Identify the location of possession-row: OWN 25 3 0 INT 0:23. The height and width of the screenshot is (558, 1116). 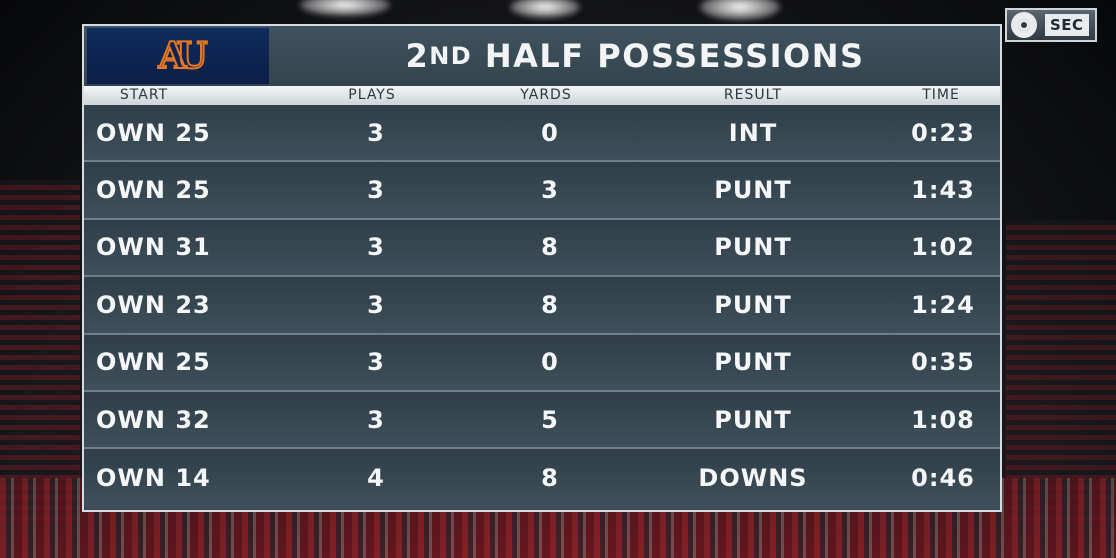
(542, 134).